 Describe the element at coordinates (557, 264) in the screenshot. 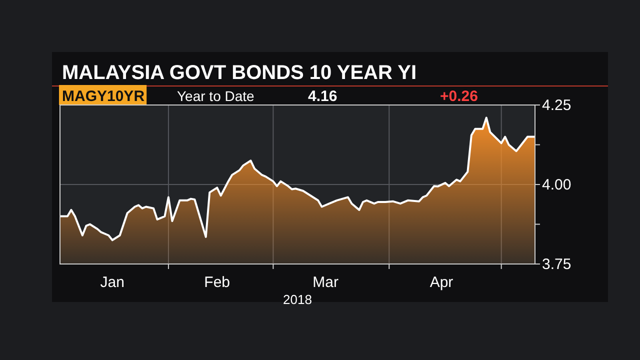

I see `y-tick-label: 3.75` at that location.